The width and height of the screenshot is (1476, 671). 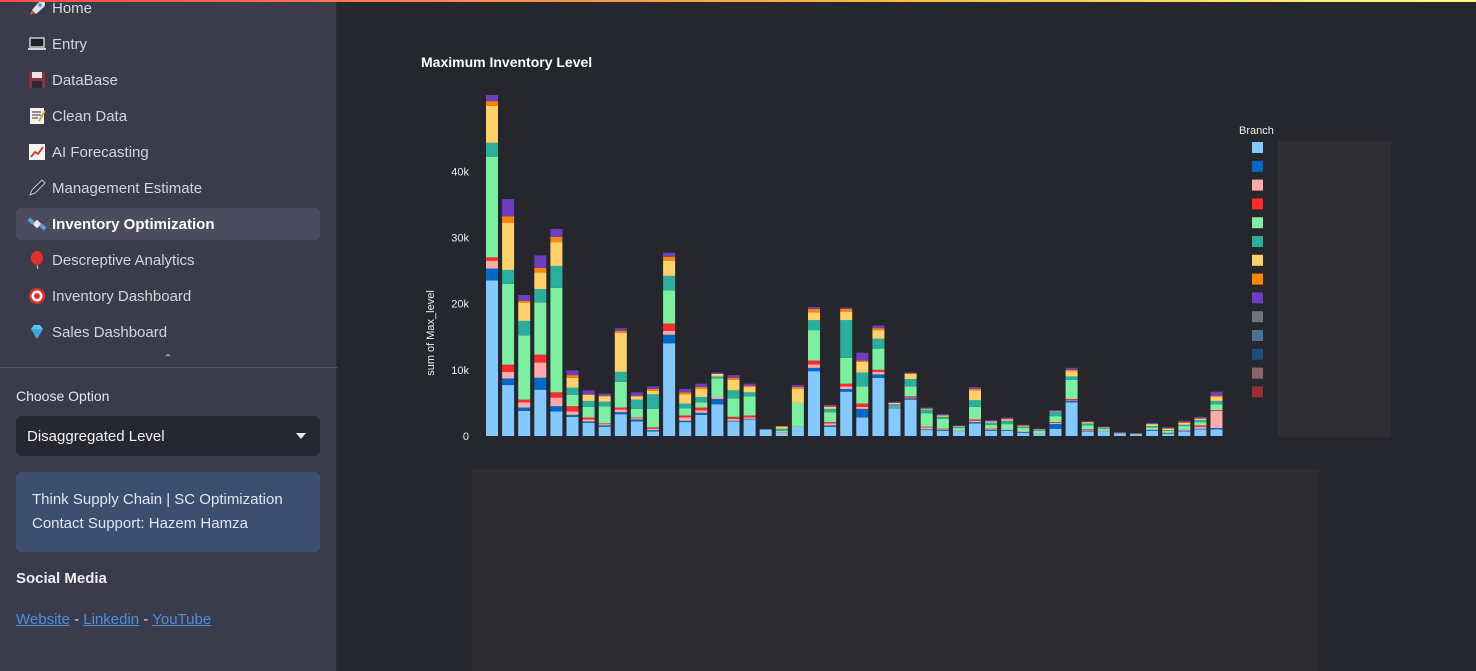 What do you see at coordinates (168, 152) in the screenshot?
I see `sidebar-item-ai-forecasting: AI Forecasting` at bounding box center [168, 152].